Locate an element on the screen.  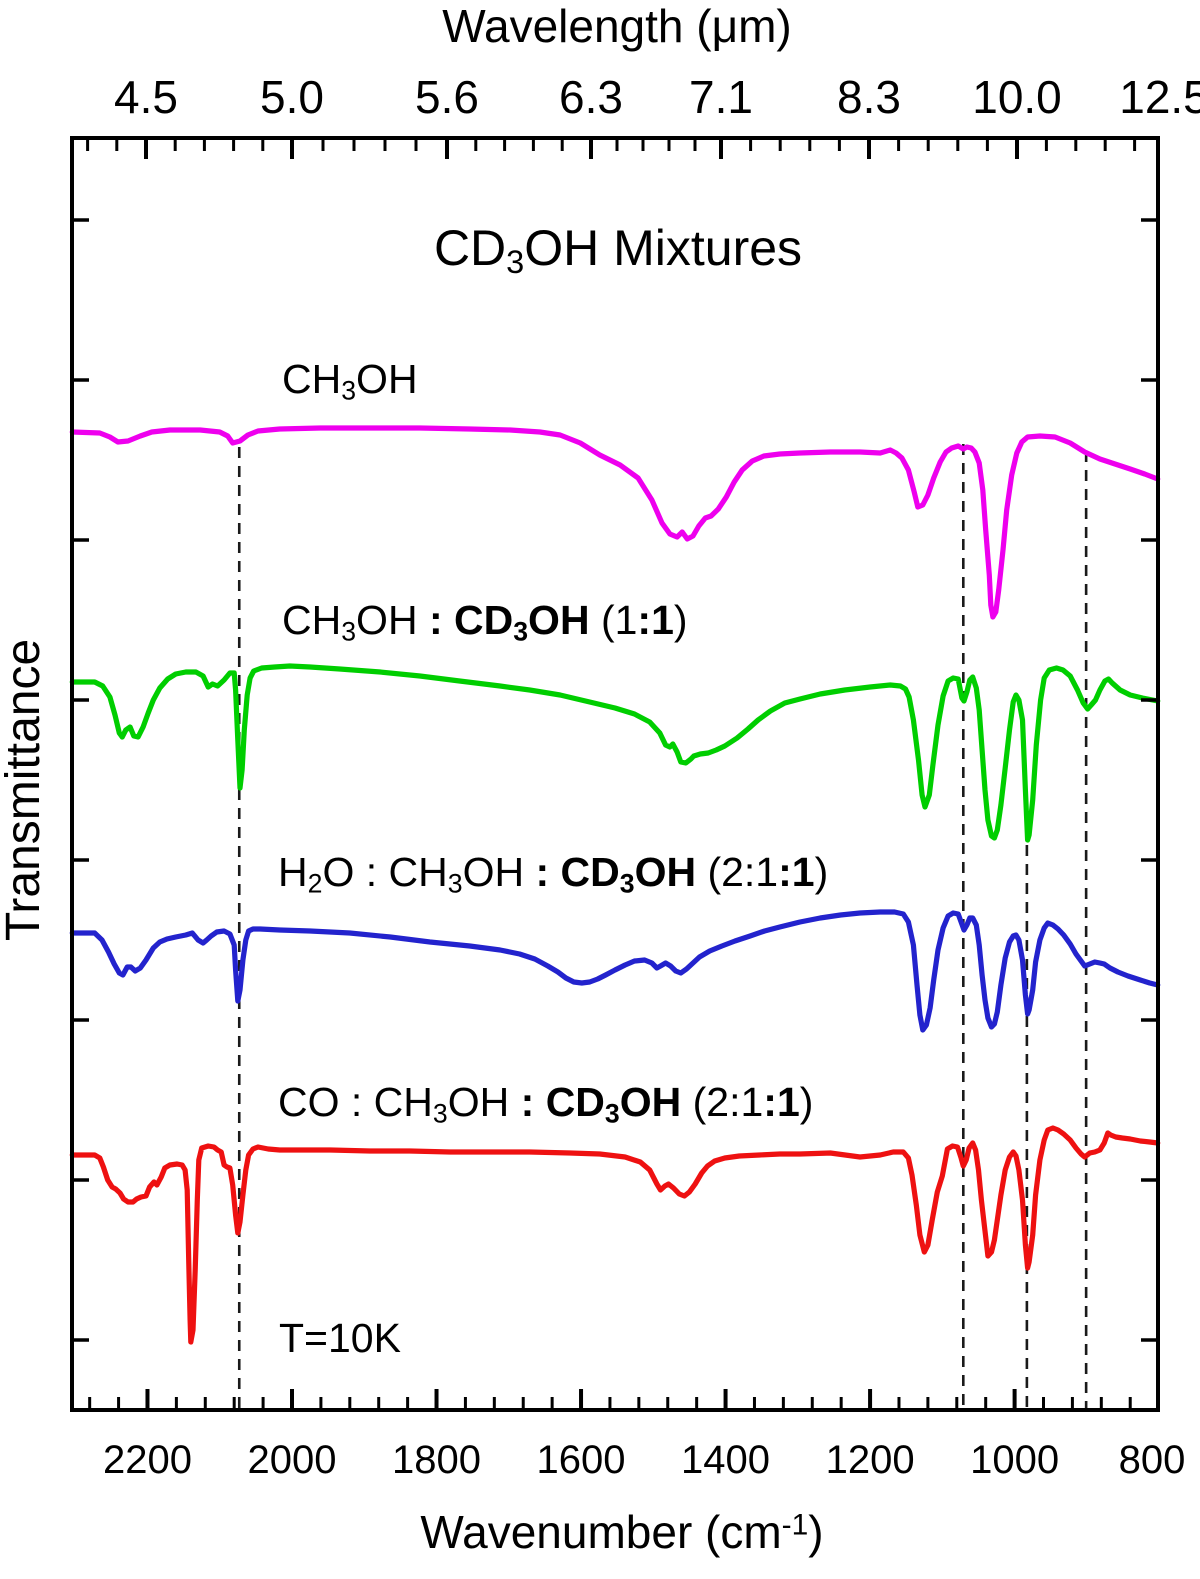
top-tick-label: 4.5 is located at coordinates (146, 97).